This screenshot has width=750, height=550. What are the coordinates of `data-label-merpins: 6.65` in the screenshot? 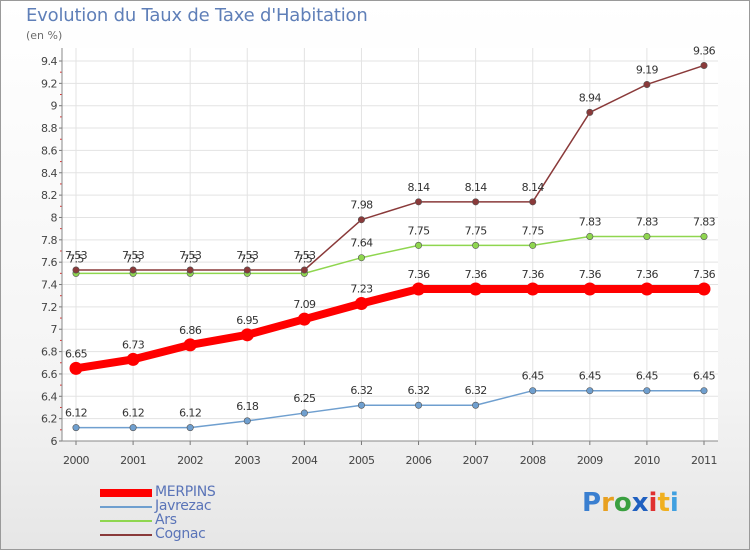 It's located at (76, 353).